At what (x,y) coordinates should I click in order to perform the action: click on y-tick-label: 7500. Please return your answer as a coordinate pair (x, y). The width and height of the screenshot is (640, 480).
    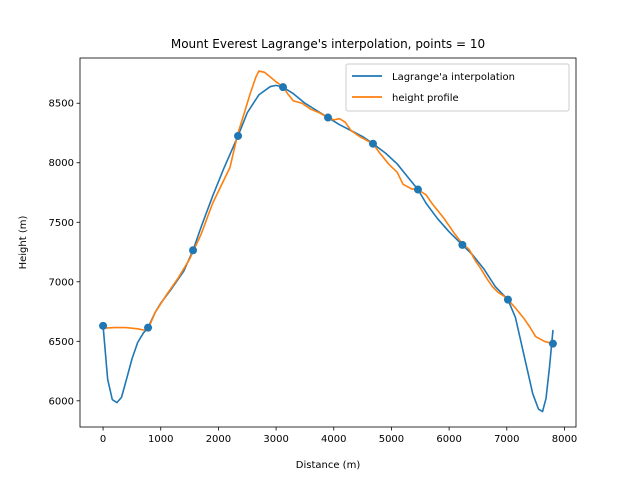
    Looking at the image, I should click on (61, 223).